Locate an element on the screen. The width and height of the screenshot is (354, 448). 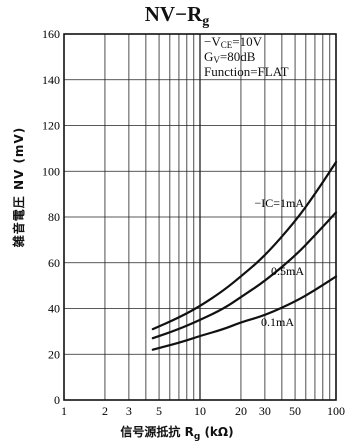
y-tick-label: 0 is located at coordinates (57, 400).